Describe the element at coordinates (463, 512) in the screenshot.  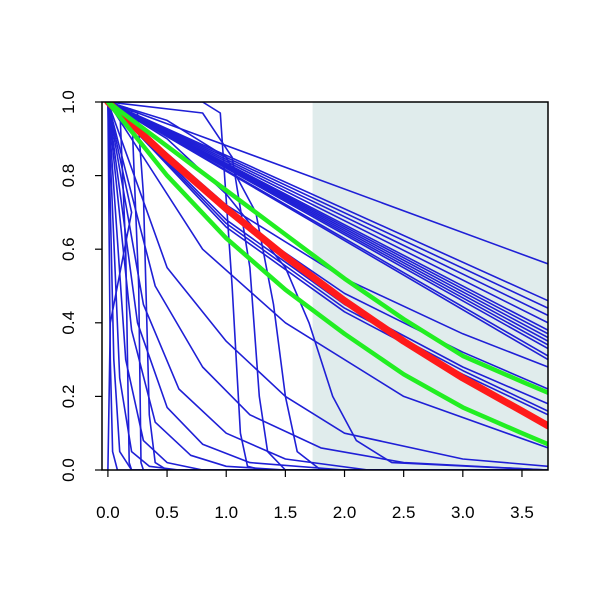
I see `x-tick-label: 3.0` at that location.